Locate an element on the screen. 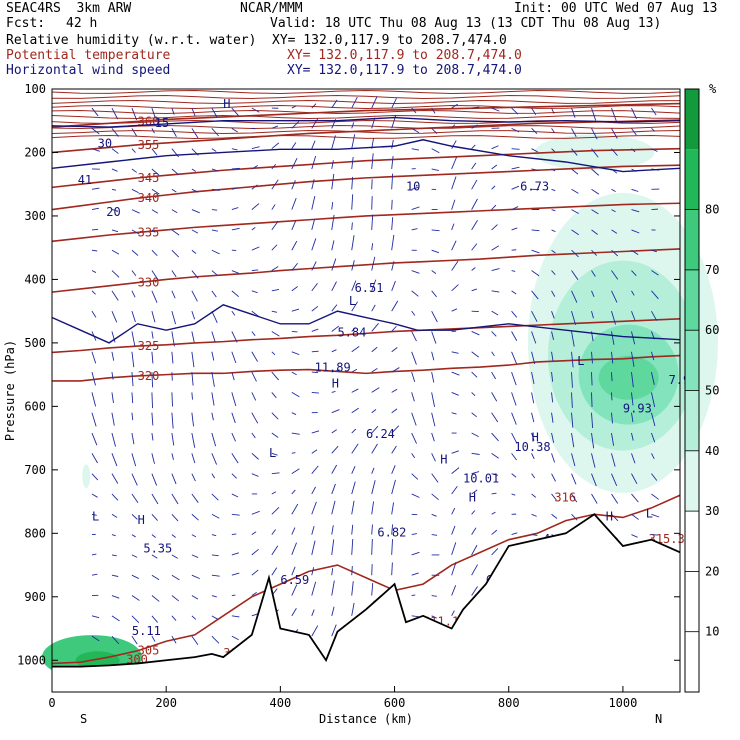 This screenshot has height=740, width=740. colorbar-tick-label: 80 is located at coordinates (712, 210).